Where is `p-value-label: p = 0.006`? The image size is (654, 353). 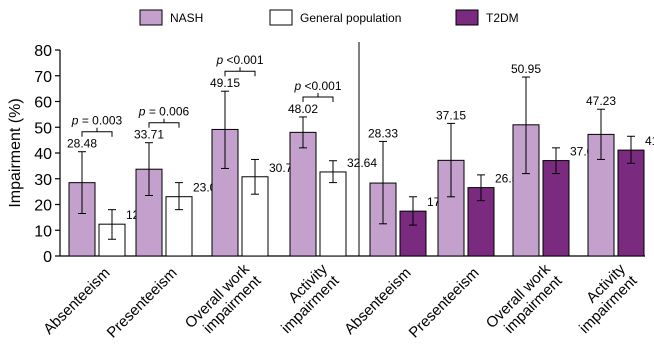 p-value-label: p = 0.006 is located at coordinates (164, 112).